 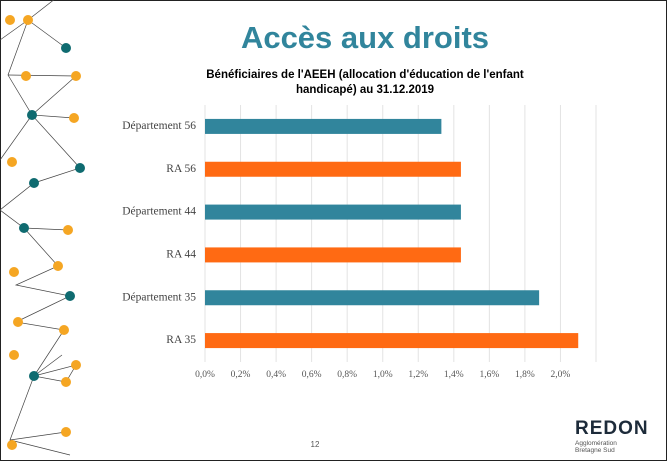 I want to click on x-tick-label: 1,4%, so click(x=454, y=375).